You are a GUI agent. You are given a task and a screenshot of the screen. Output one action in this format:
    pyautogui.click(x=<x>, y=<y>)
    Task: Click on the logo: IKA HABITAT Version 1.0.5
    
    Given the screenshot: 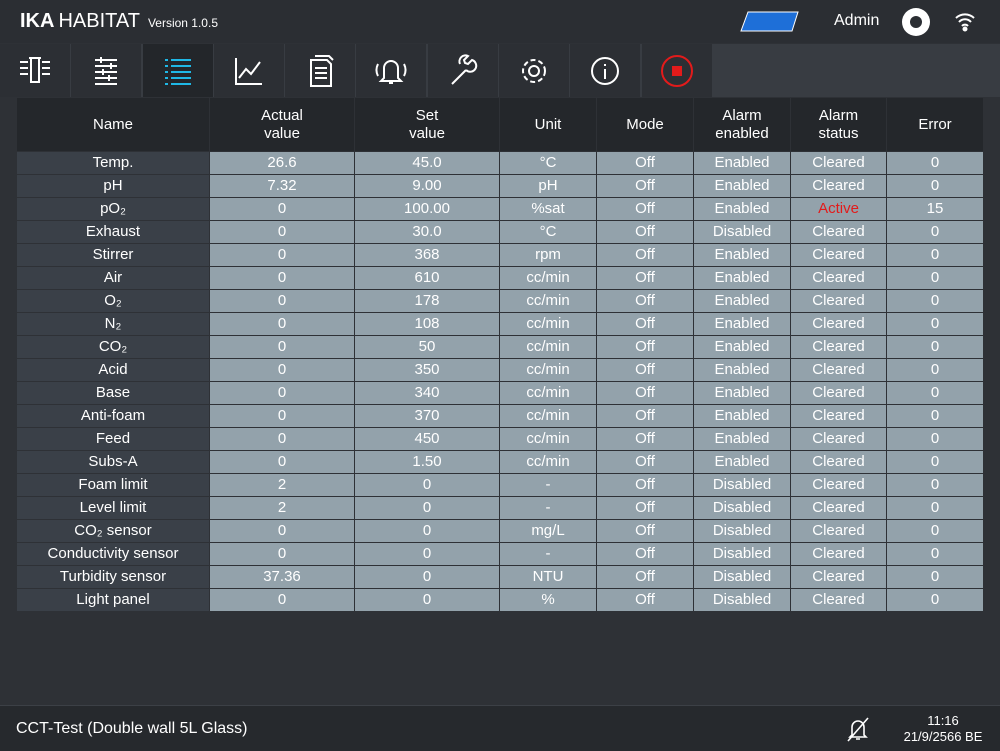 What is the action you would take?
    pyautogui.click(x=119, y=21)
    